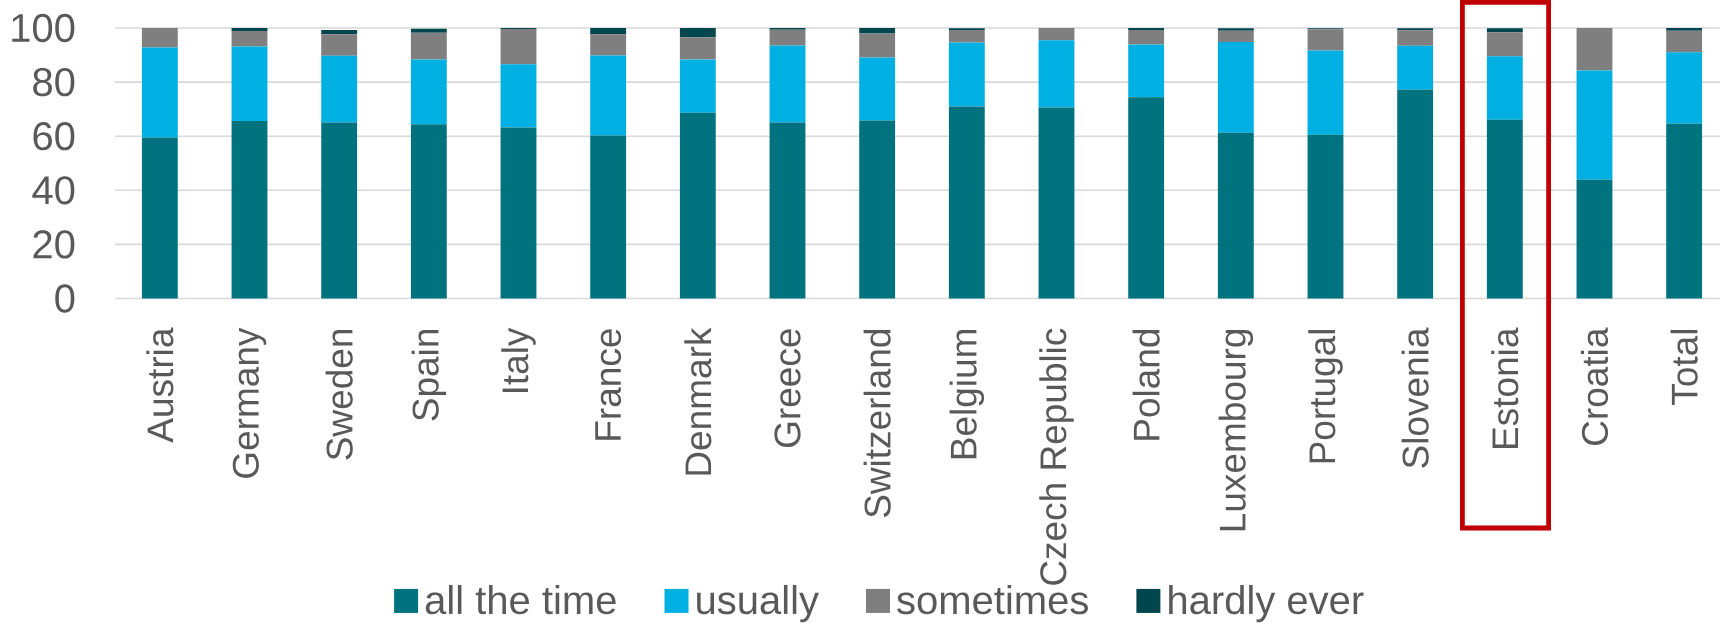 The width and height of the screenshot is (1720, 623). I want to click on x-tick-label: Luxembourg, so click(1236, 430).